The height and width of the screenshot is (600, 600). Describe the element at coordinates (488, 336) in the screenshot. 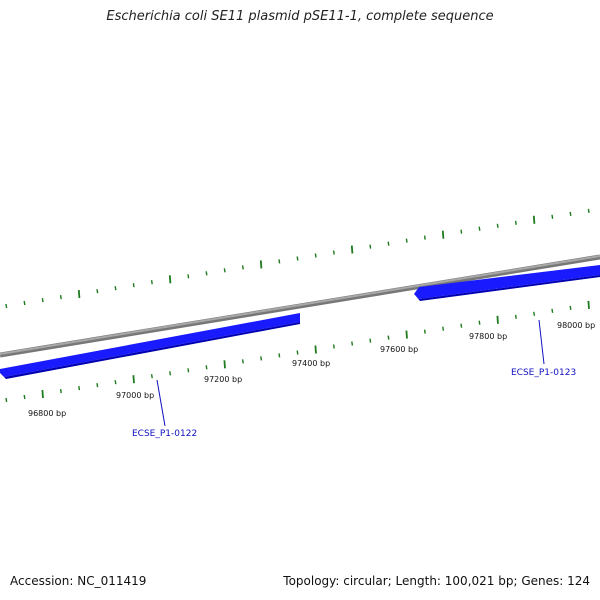

I see `ruler-label: 97800 bp` at that location.